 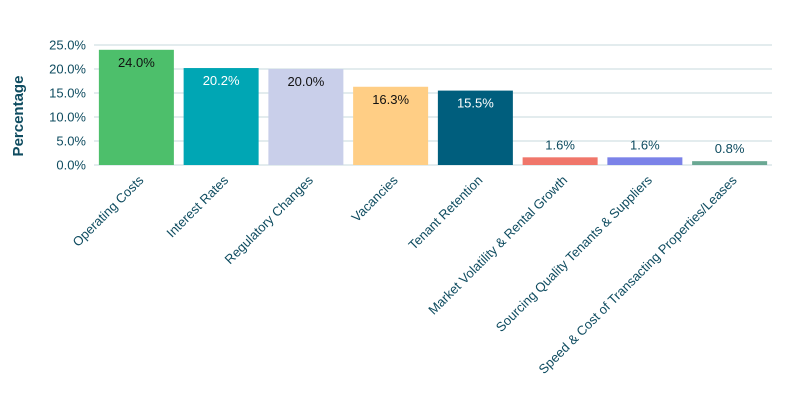 What do you see at coordinates (221, 80) in the screenshot?
I see `bar-value-label: 20.2%` at bounding box center [221, 80].